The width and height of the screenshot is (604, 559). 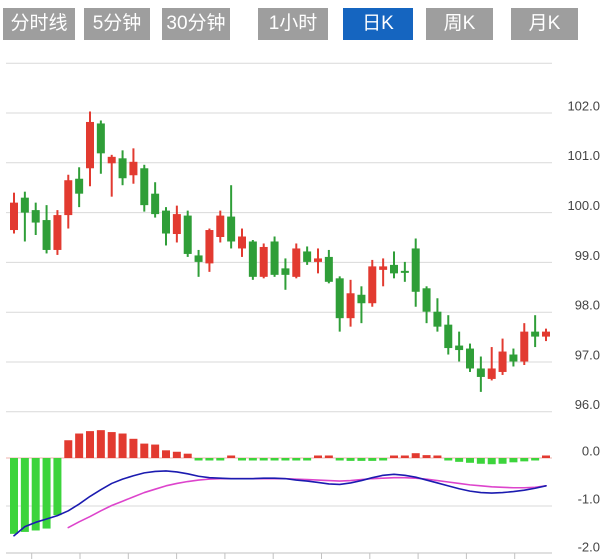 What do you see at coordinates (587, 354) in the screenshot?
I see `price-axis-label: 97.0` at bounding box center [587, 354].